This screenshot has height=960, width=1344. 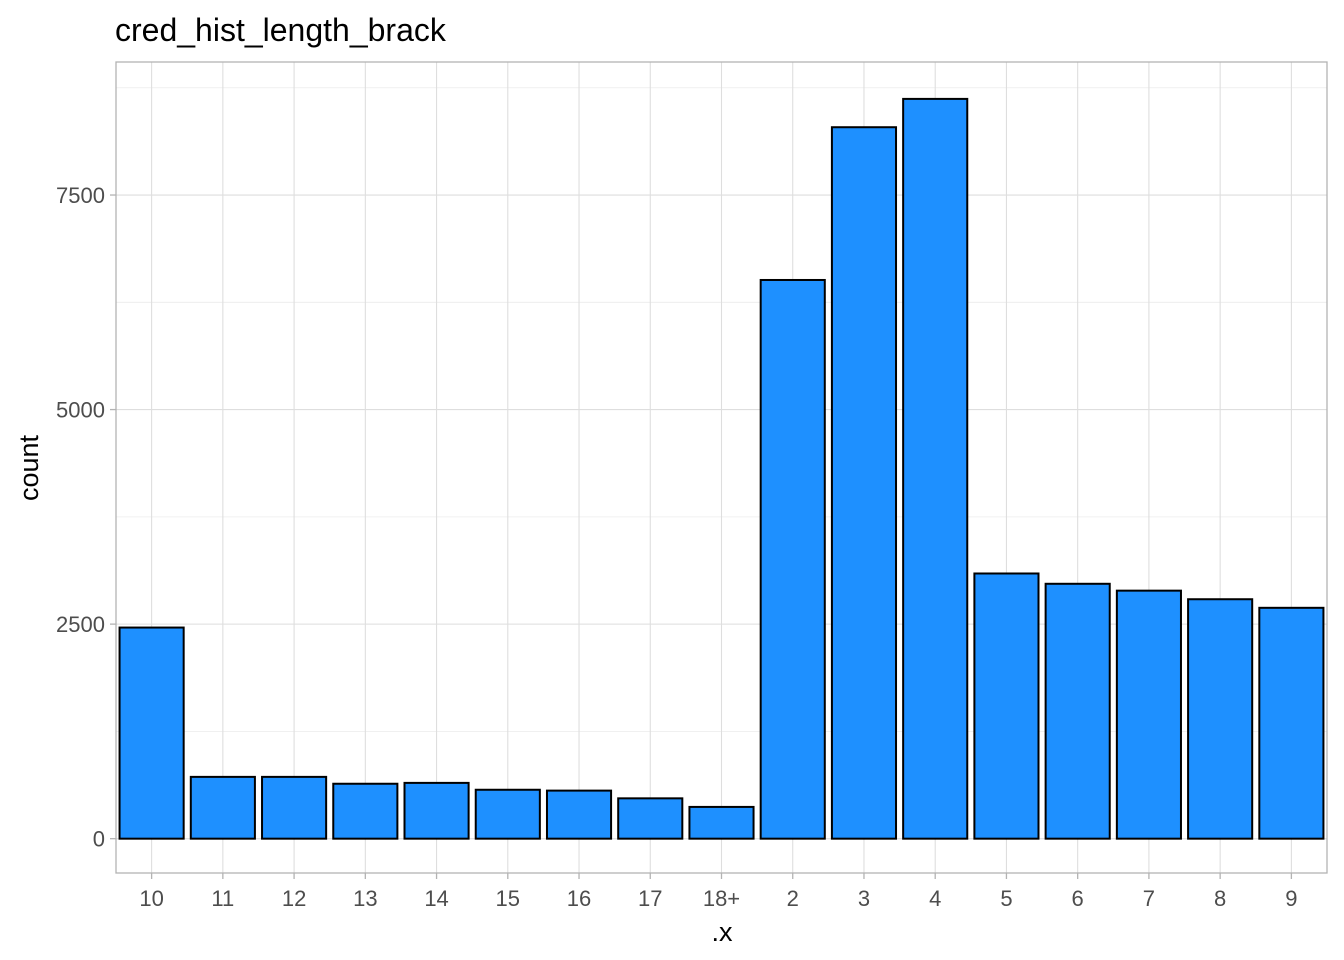 I want to click on x-axis: 10 11 12 13 14 15 16 17 18+ 2 3 4 5 6 7 8 9, so click(x=718, y=892).